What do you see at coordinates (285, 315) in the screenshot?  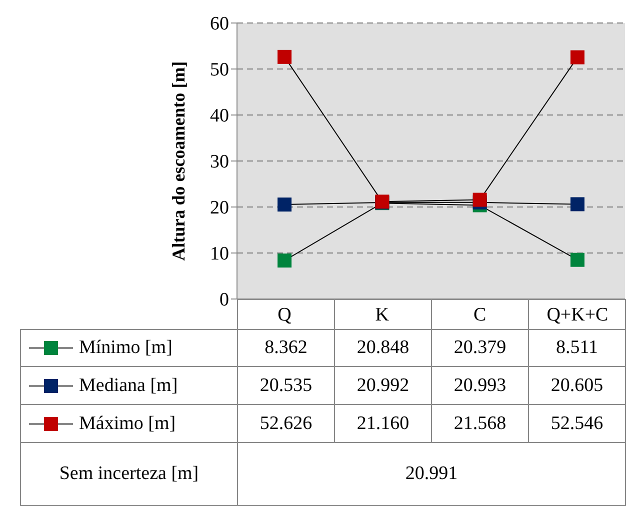 I see `x-tick-label: Q` at bounding box center [285, 315].